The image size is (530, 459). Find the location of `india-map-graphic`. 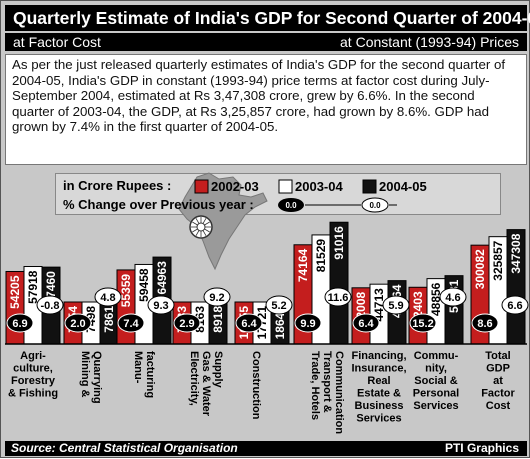

india-map-graphic is located at coordinates (223, 221).